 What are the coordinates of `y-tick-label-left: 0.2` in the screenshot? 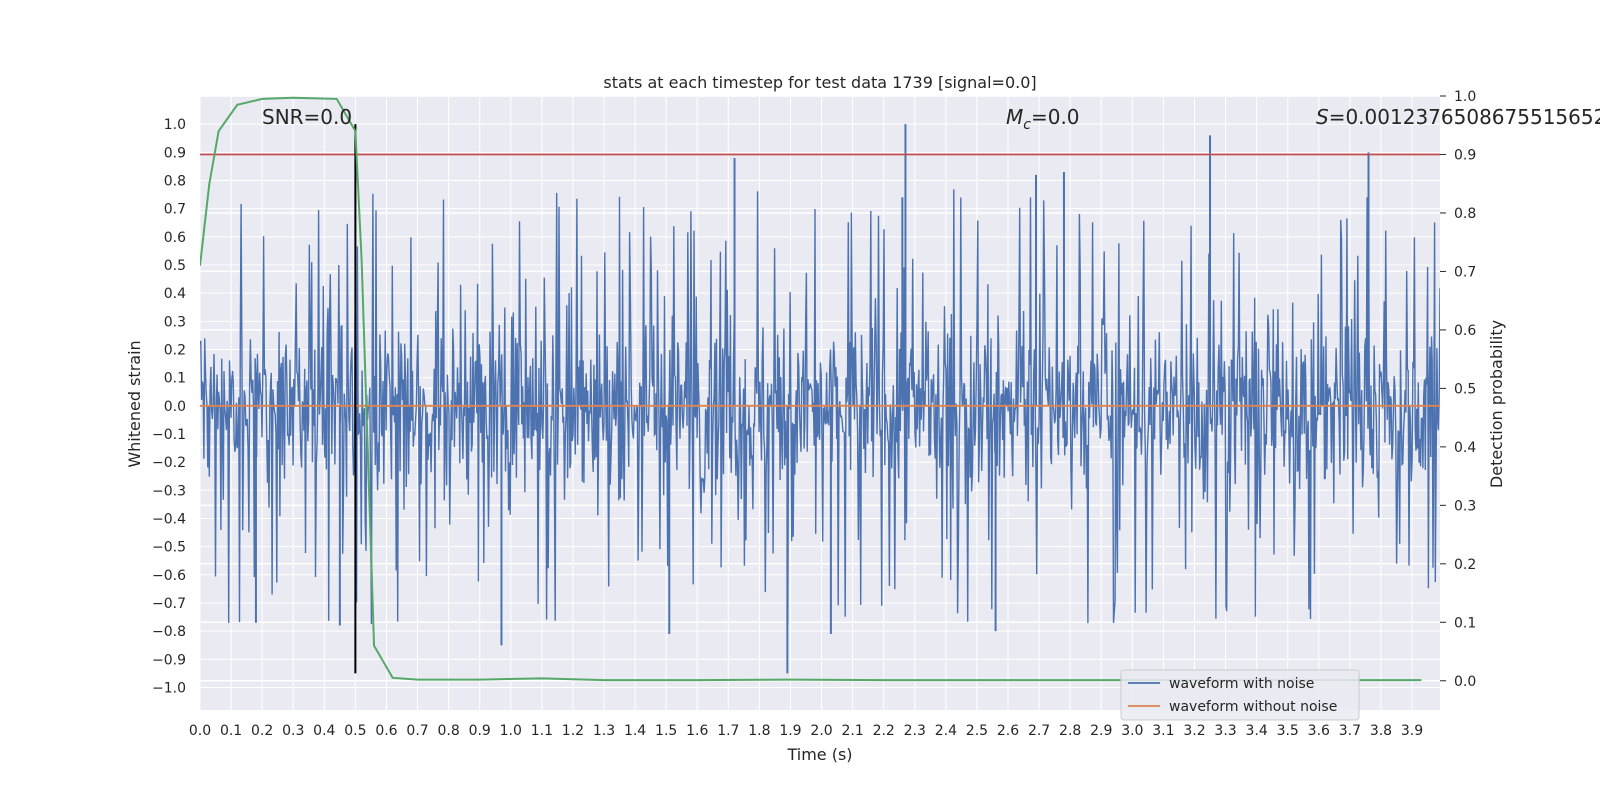 It's located at (175, 350).